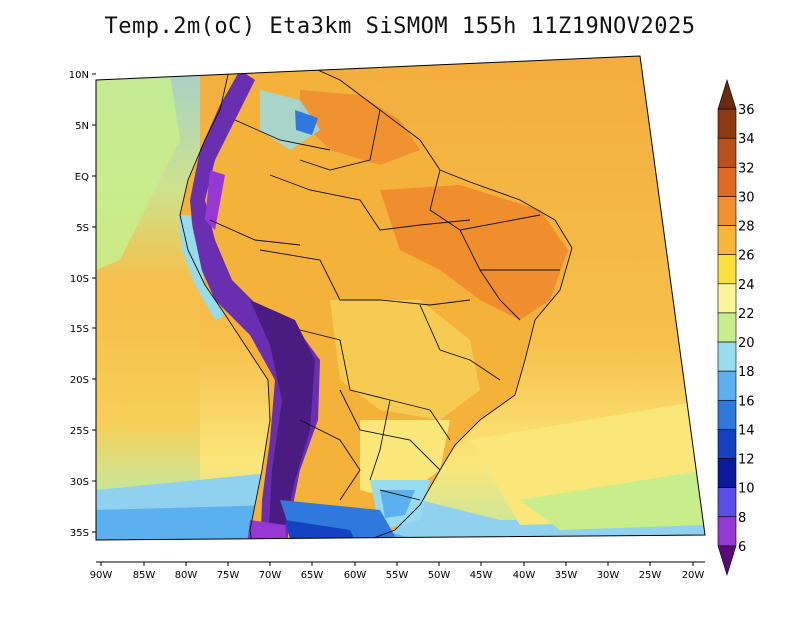 Image resolution: width=800 pixels, height=618 pixels. I want to click on lat-label: 25S, so click(79, 431).